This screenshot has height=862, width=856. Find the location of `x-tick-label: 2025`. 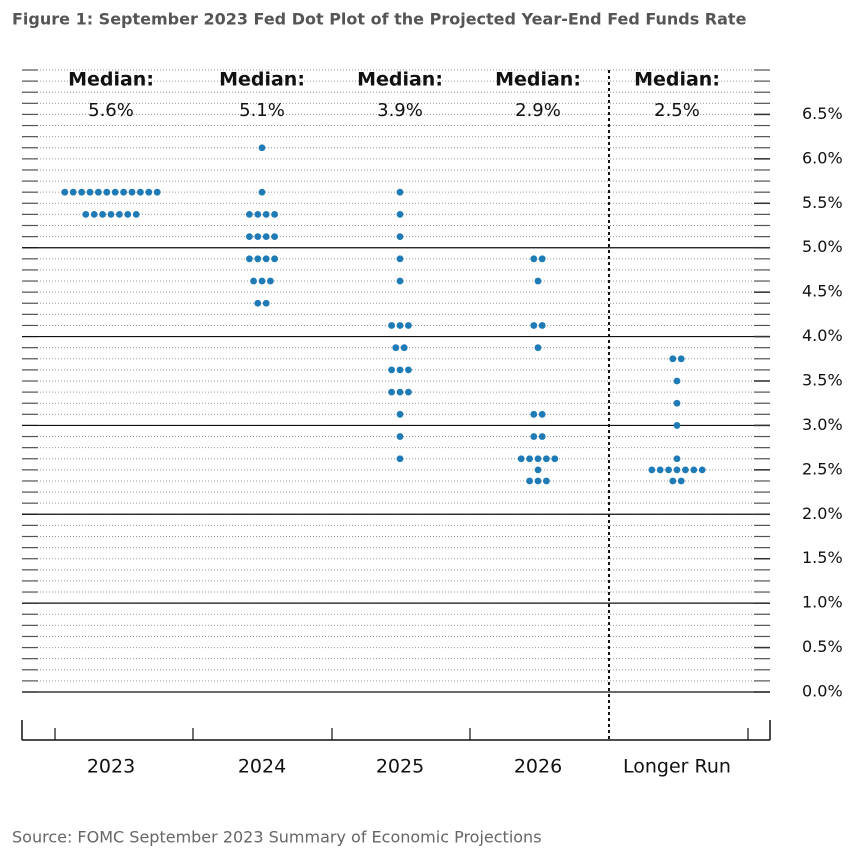

x-tick-label: 2025 is located at coordinates (400, 767).